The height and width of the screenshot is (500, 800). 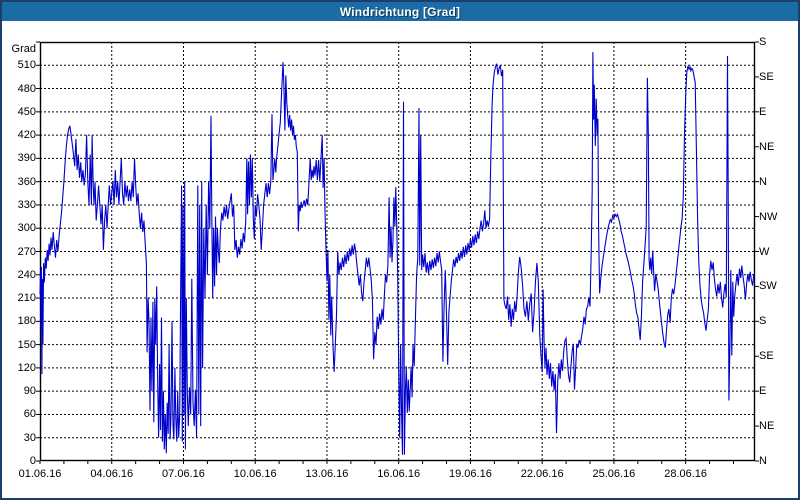 What do you see at coordinates (26, 367) in the screenshot?
I see `y-left-tick-label: 120` at bounding box center [26, 367].